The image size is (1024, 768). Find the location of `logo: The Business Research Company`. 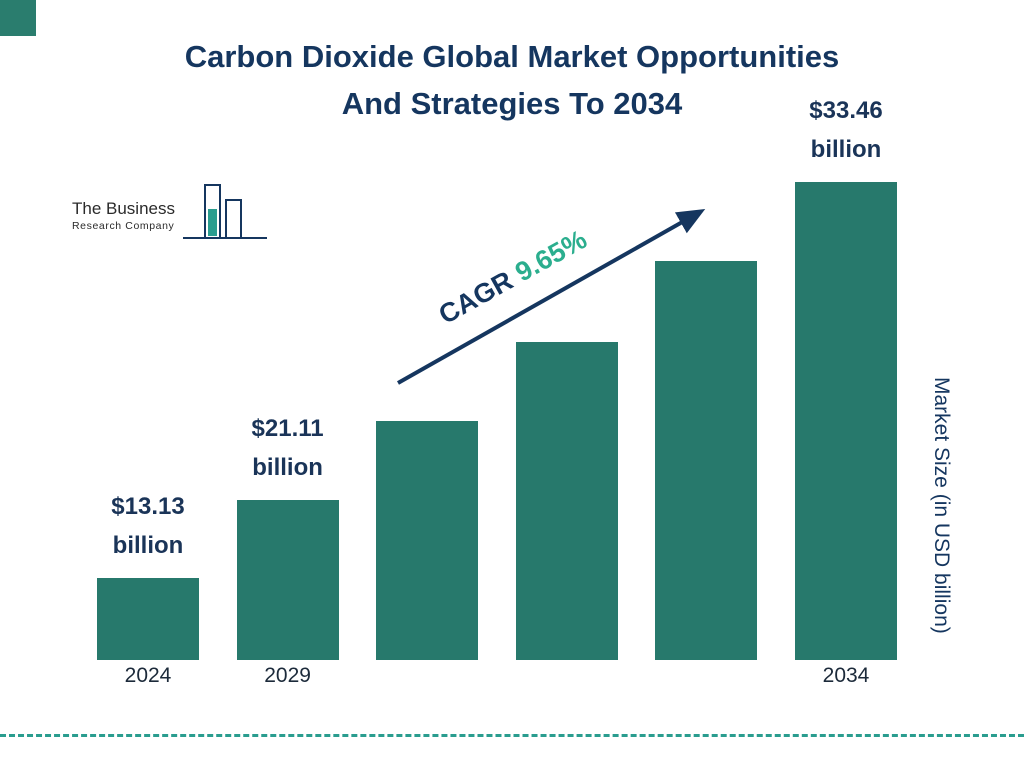

logo: The Business Research Company is located at coordinates (170, 214).